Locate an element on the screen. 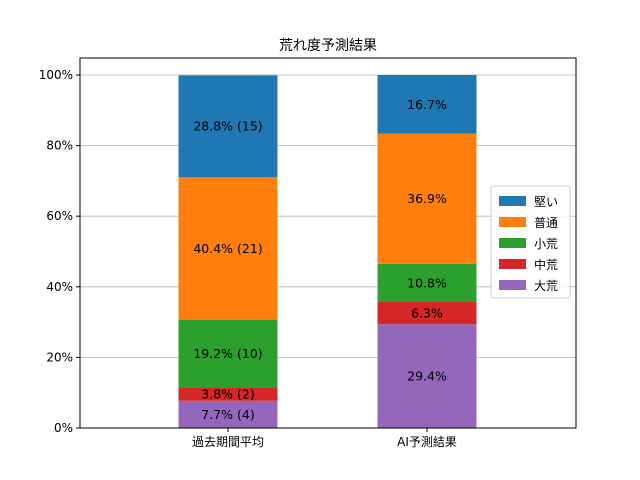  bar-segment-label: 29.4% is located at coordinates (427, 376).